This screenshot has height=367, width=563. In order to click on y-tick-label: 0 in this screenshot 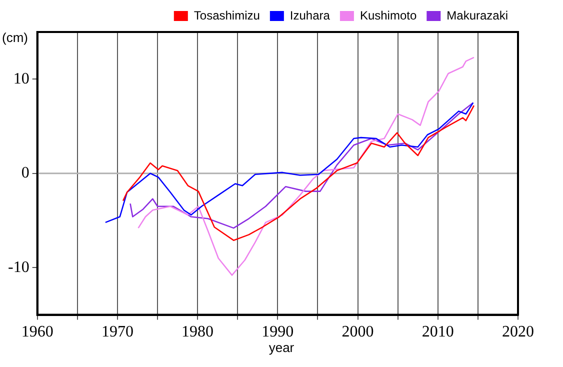, I will do `click(25, 173)`.